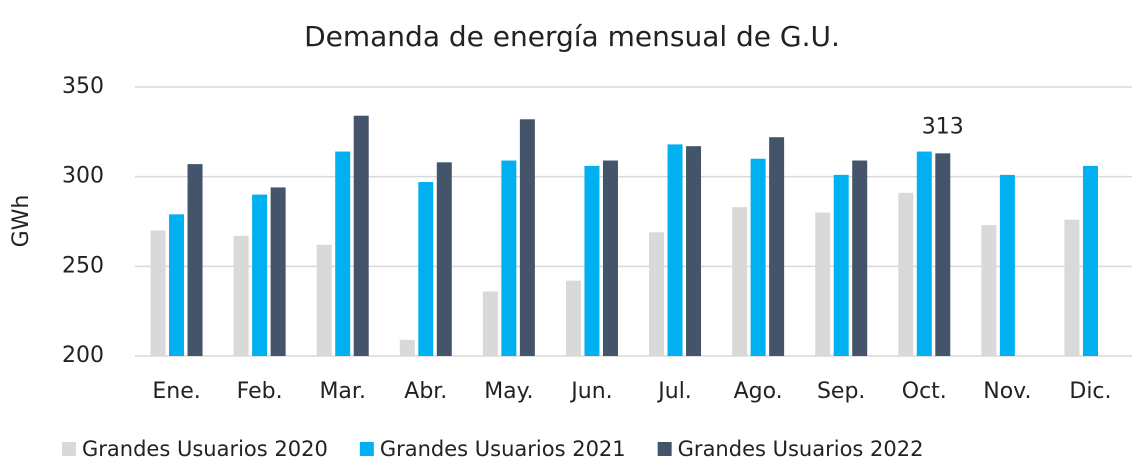  Describe the element at coordinates (83, 86) in the screenshot. I see `y-tick-label: 350` at that location.